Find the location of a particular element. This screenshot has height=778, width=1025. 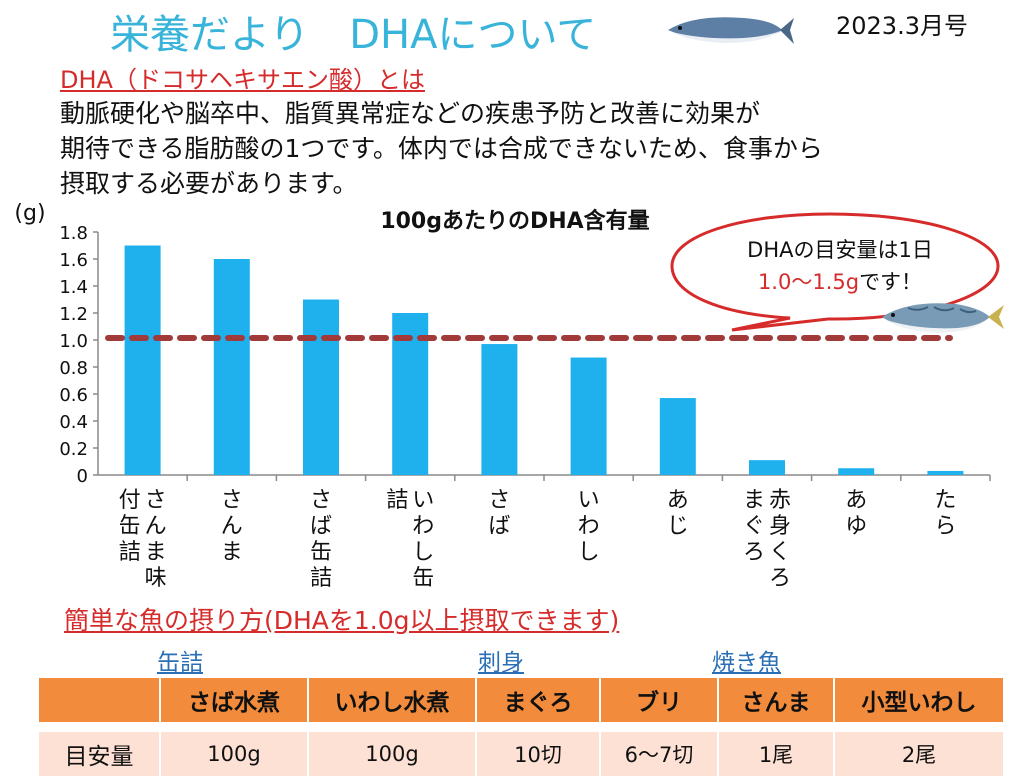

y-tick-label: 1.4 is located at coordinates (73, 287).